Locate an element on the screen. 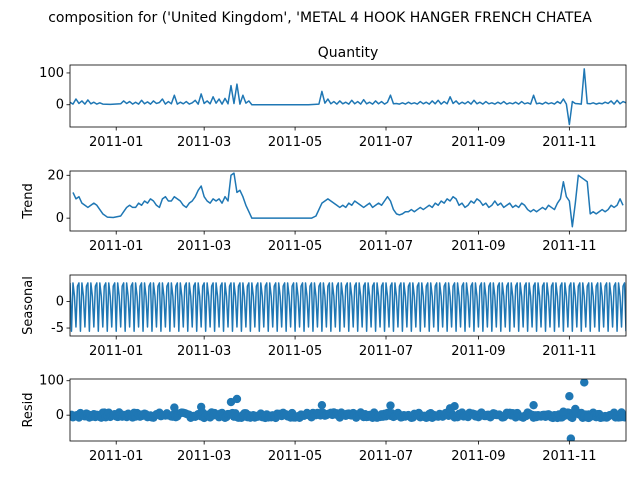  y-axis-label: Resid is located at coordinates (28, 409).